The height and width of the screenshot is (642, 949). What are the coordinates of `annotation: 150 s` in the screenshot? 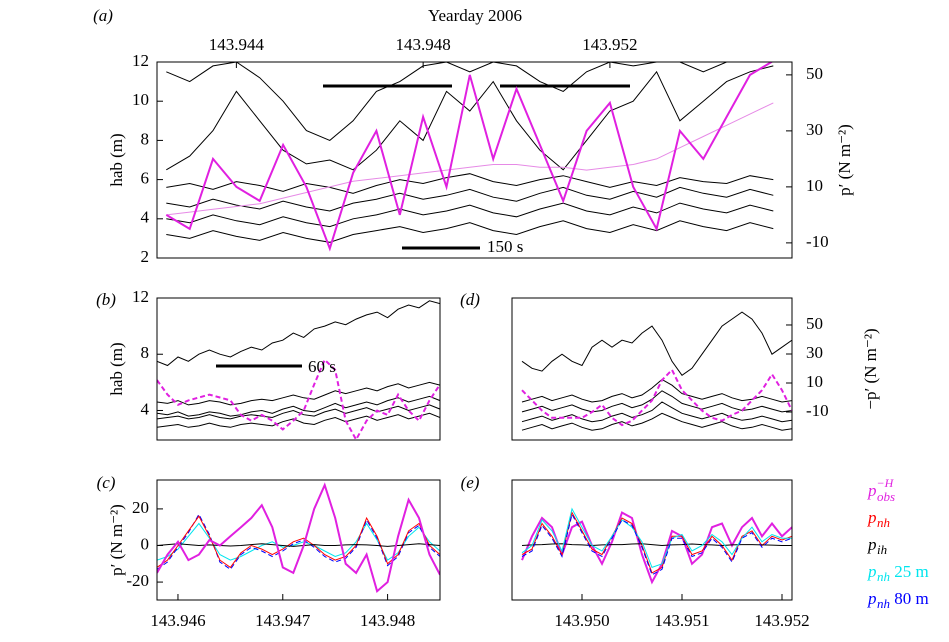 It's located at (505, 246).